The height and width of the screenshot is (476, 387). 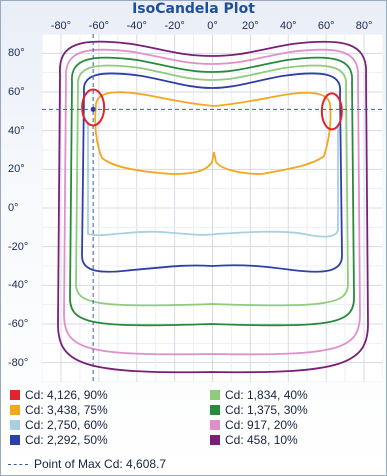 I want to click on x-tick-label: -40°, so click(x=136, y=26).